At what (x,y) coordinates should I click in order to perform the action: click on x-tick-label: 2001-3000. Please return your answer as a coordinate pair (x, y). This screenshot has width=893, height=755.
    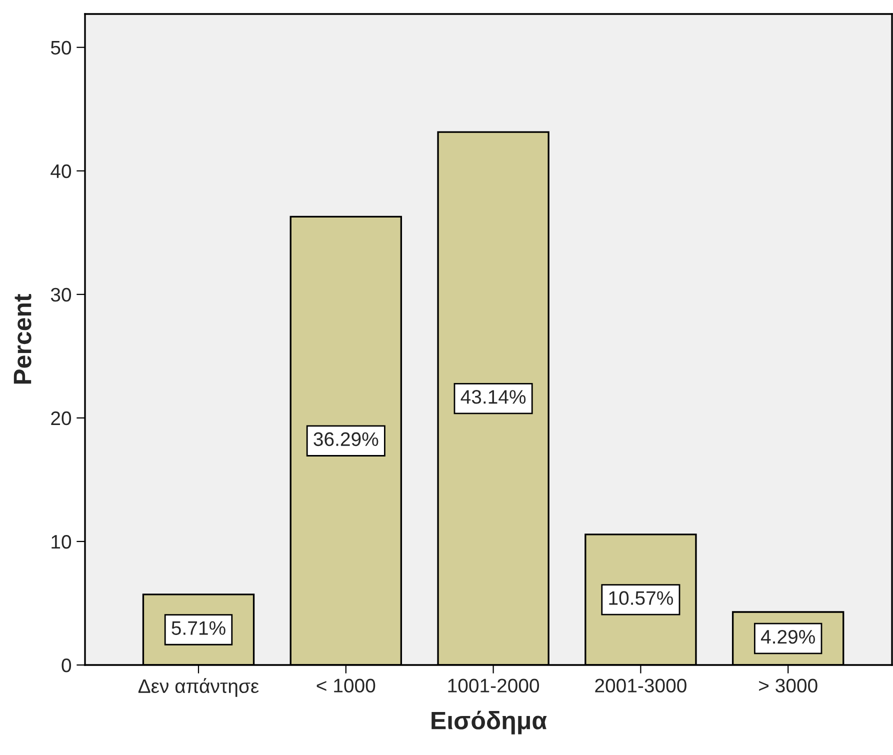
    Looking at the image, I should click on (640, 685).